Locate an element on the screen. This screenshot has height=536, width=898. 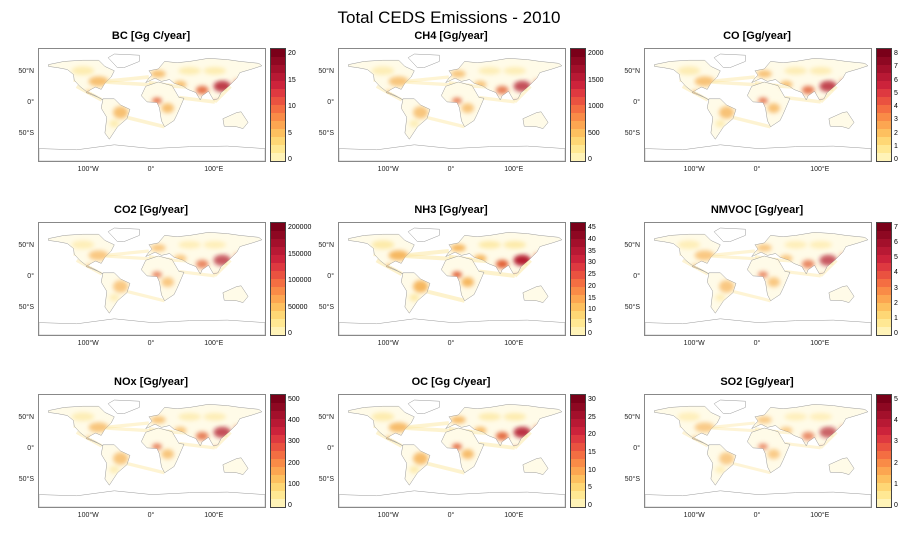
colorbar-tick-label: 200 is located at coordinates (294, 463).